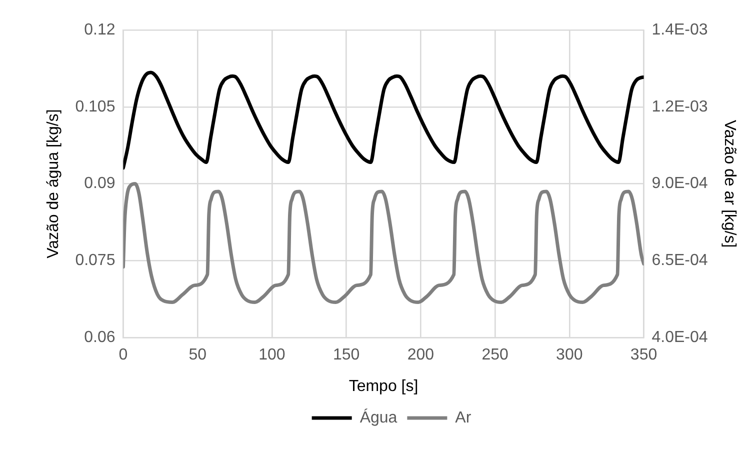 The height and width of the screenshot is (458, 755). What do you see at coordinates (644, 355) in the screenshot?
I see `x-tick-label: 350` at bounding box center [644, 355].